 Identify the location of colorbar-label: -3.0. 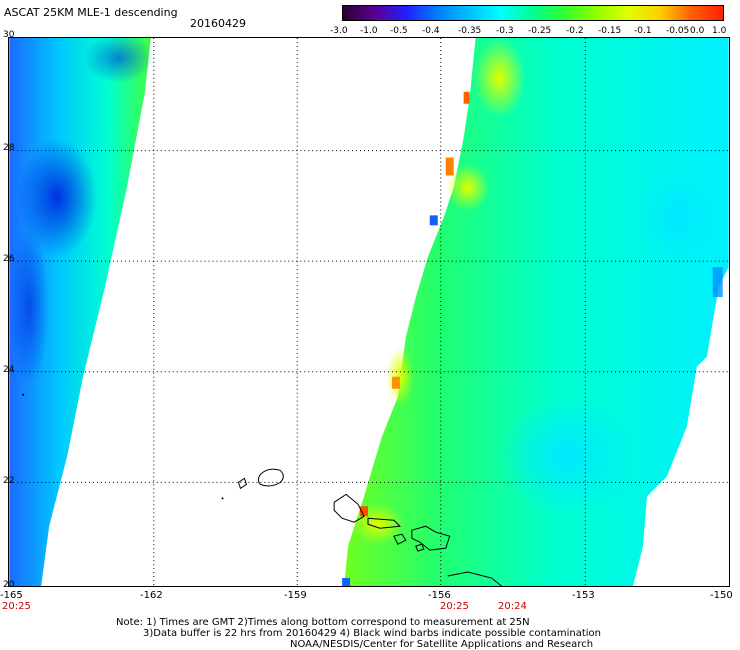
(339, 31).